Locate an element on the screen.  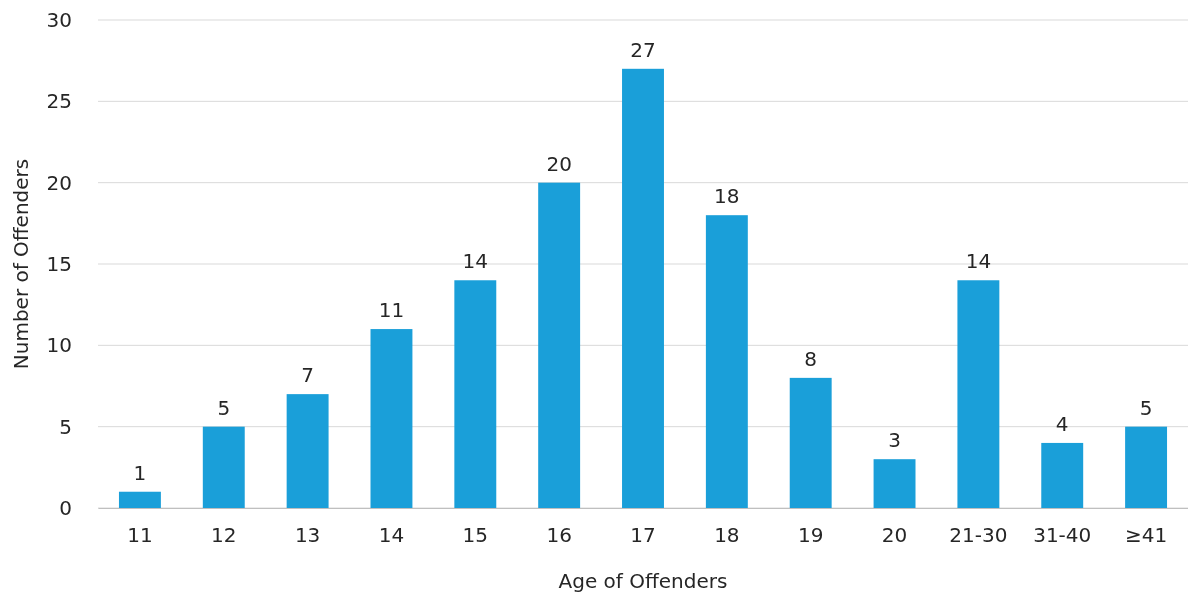
data-label: 20 is located at coordinates (559, 163).